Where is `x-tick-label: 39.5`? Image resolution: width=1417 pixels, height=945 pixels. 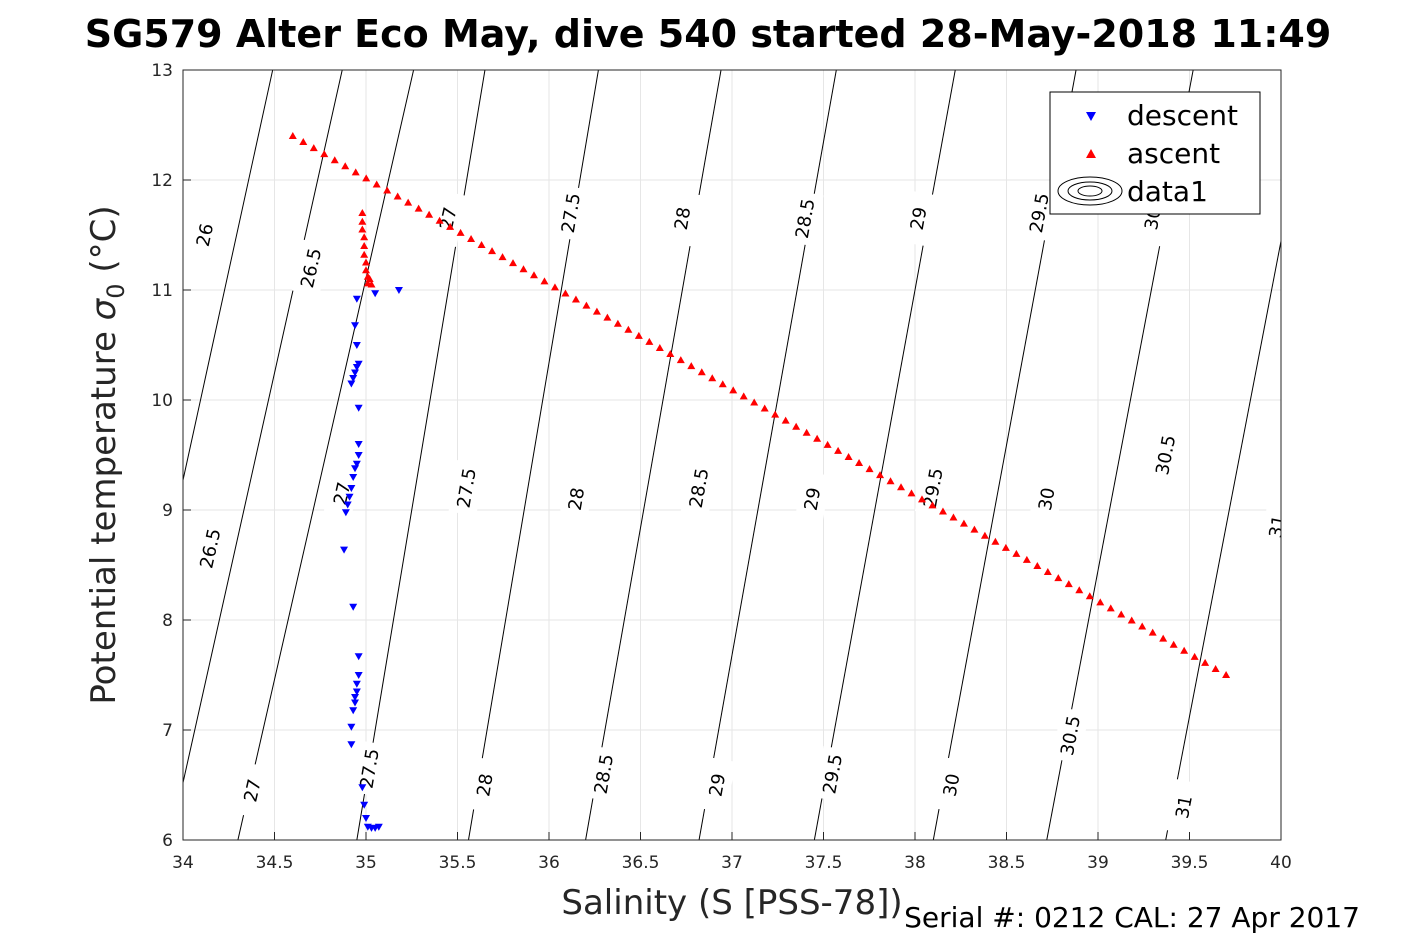 x-tick-label: 39.5 is located at coordinates (1190, 863).